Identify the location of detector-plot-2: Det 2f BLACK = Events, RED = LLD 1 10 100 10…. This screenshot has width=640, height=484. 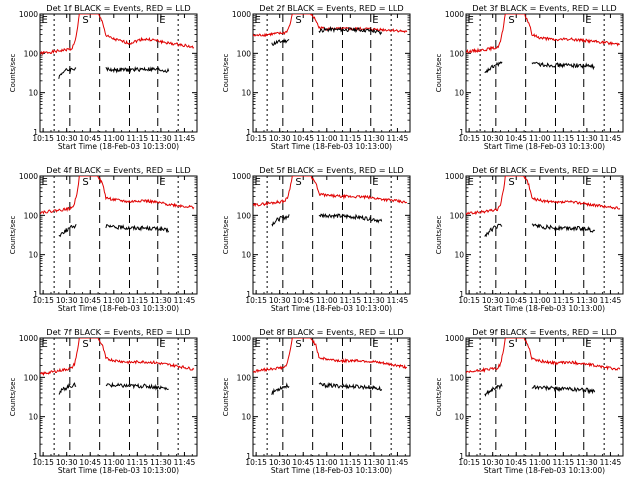
(316, 77).